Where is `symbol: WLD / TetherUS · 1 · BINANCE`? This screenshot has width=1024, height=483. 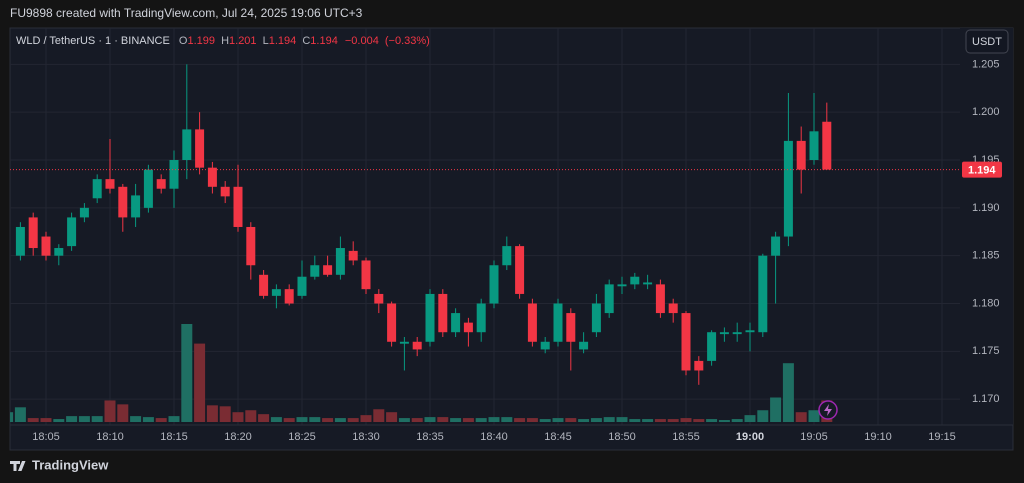
symbol: WLD / TetherUS · 1 · BINANCE is located at coordinates (93, 41).